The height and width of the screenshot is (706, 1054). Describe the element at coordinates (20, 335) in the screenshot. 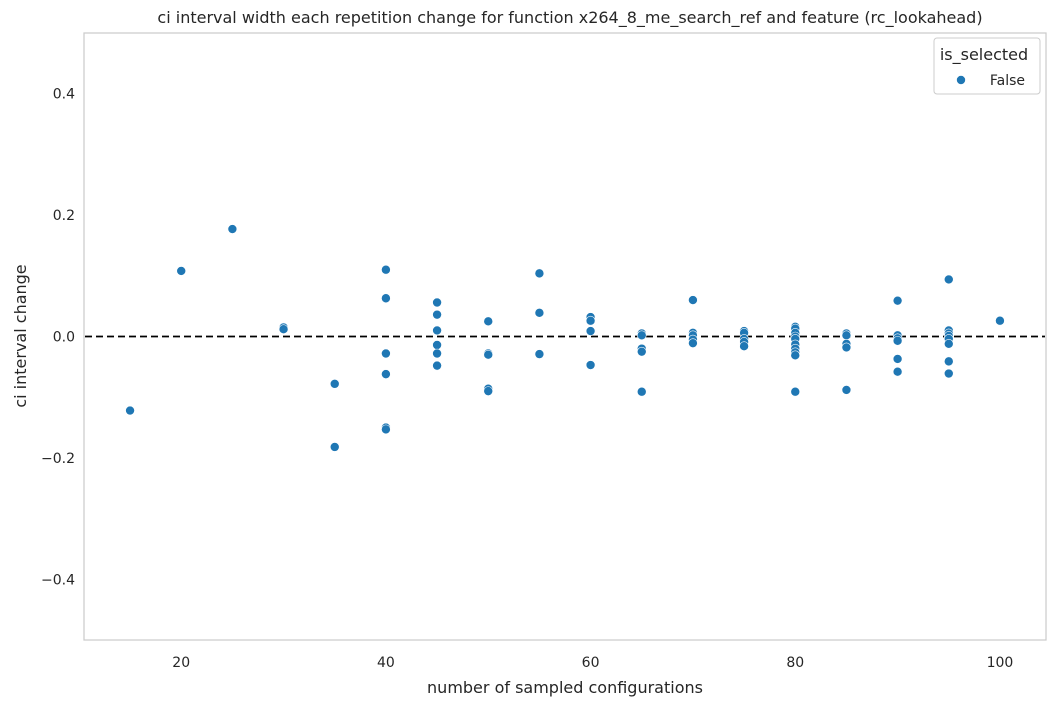

I see `y-axis-label: ci interval change` at that location.